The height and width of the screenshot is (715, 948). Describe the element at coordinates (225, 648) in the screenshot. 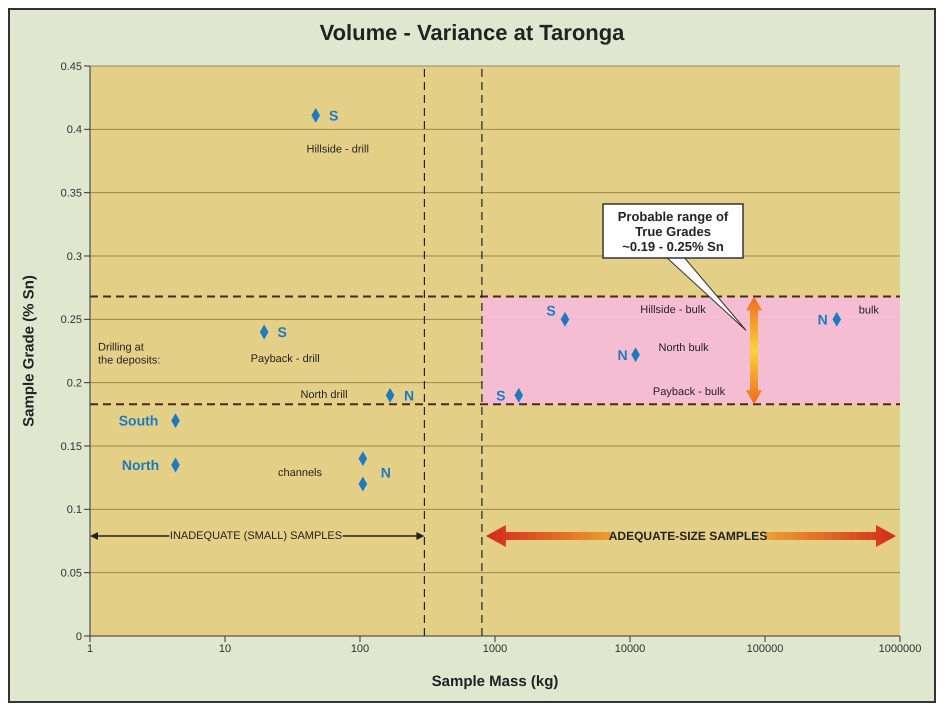

I see `x-tick-label: 10` at that location.